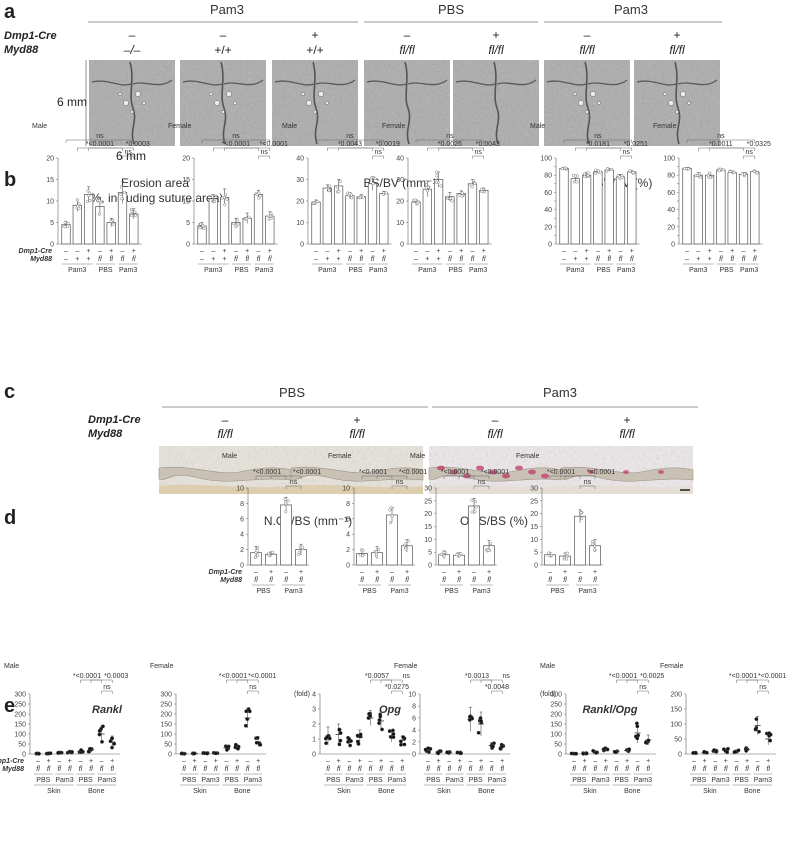 Image resolution: width=800 pixels, height=861 pixels. I want to click on c-row-label-cre: Dmp1-Cre, so click(114, 420).